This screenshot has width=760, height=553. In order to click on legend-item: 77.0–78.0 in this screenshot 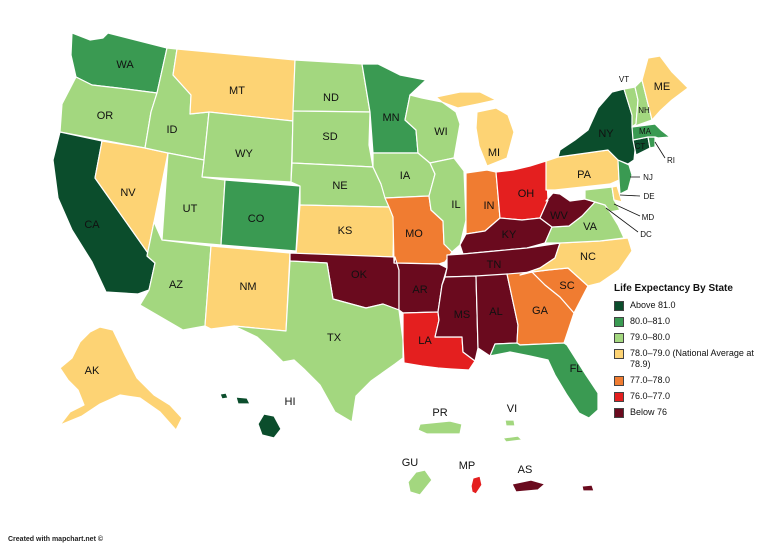, I will do `click(684, 380)`.